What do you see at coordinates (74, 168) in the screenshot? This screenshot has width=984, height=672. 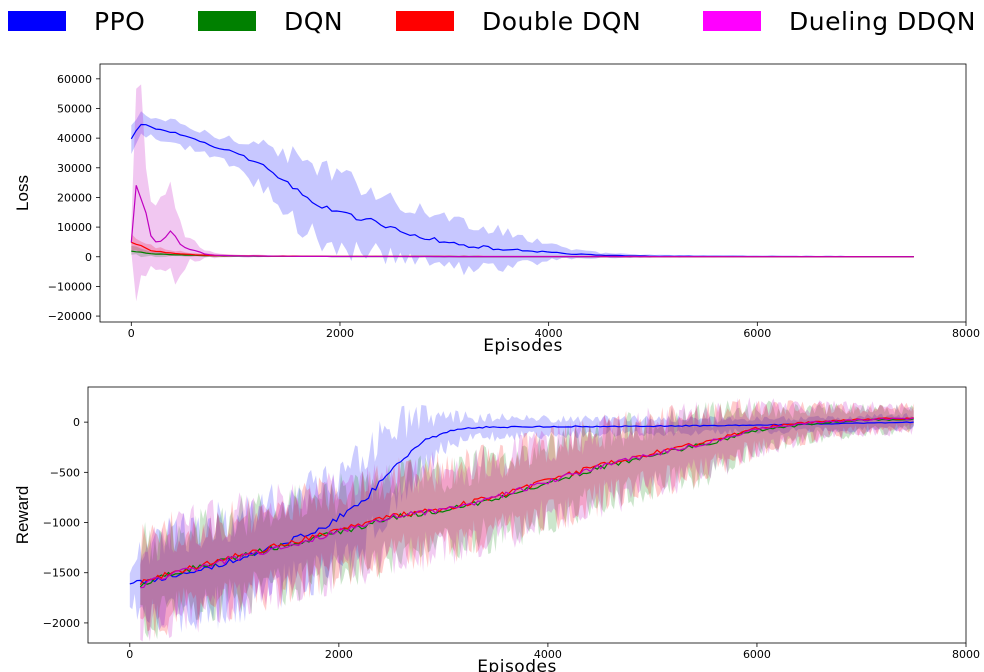 I see `y-tick-label: 30000` at bounding box center [74, 168].